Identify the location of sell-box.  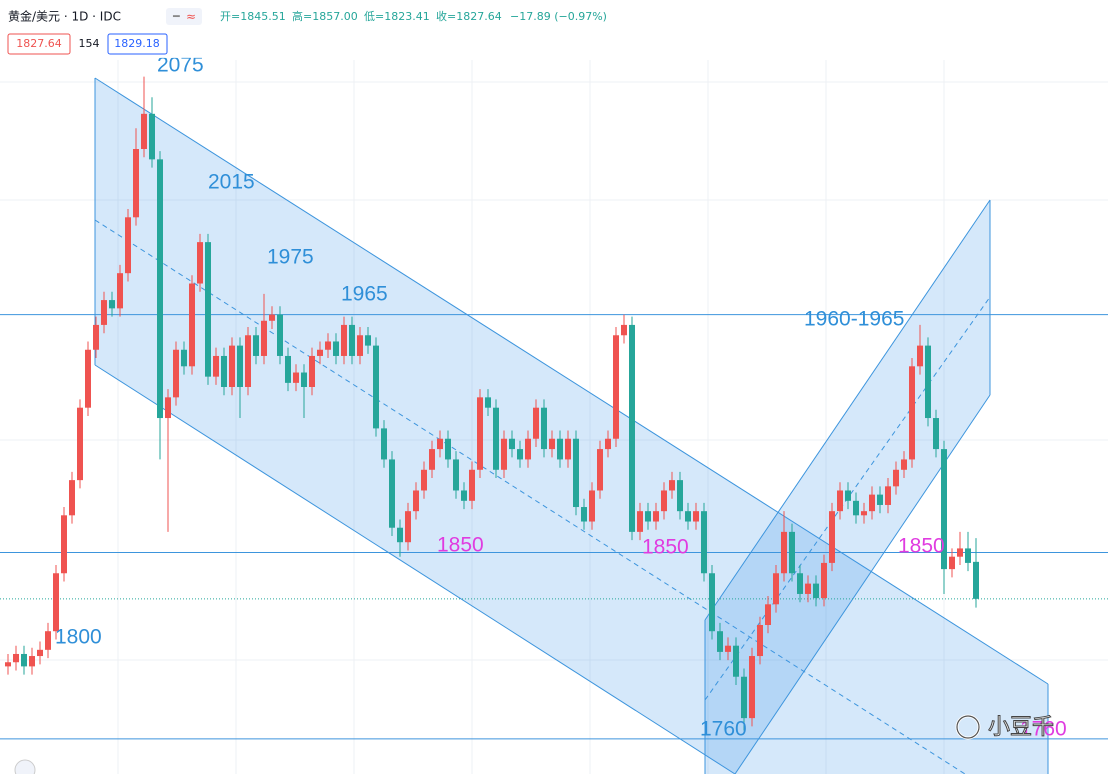
(39, 44).